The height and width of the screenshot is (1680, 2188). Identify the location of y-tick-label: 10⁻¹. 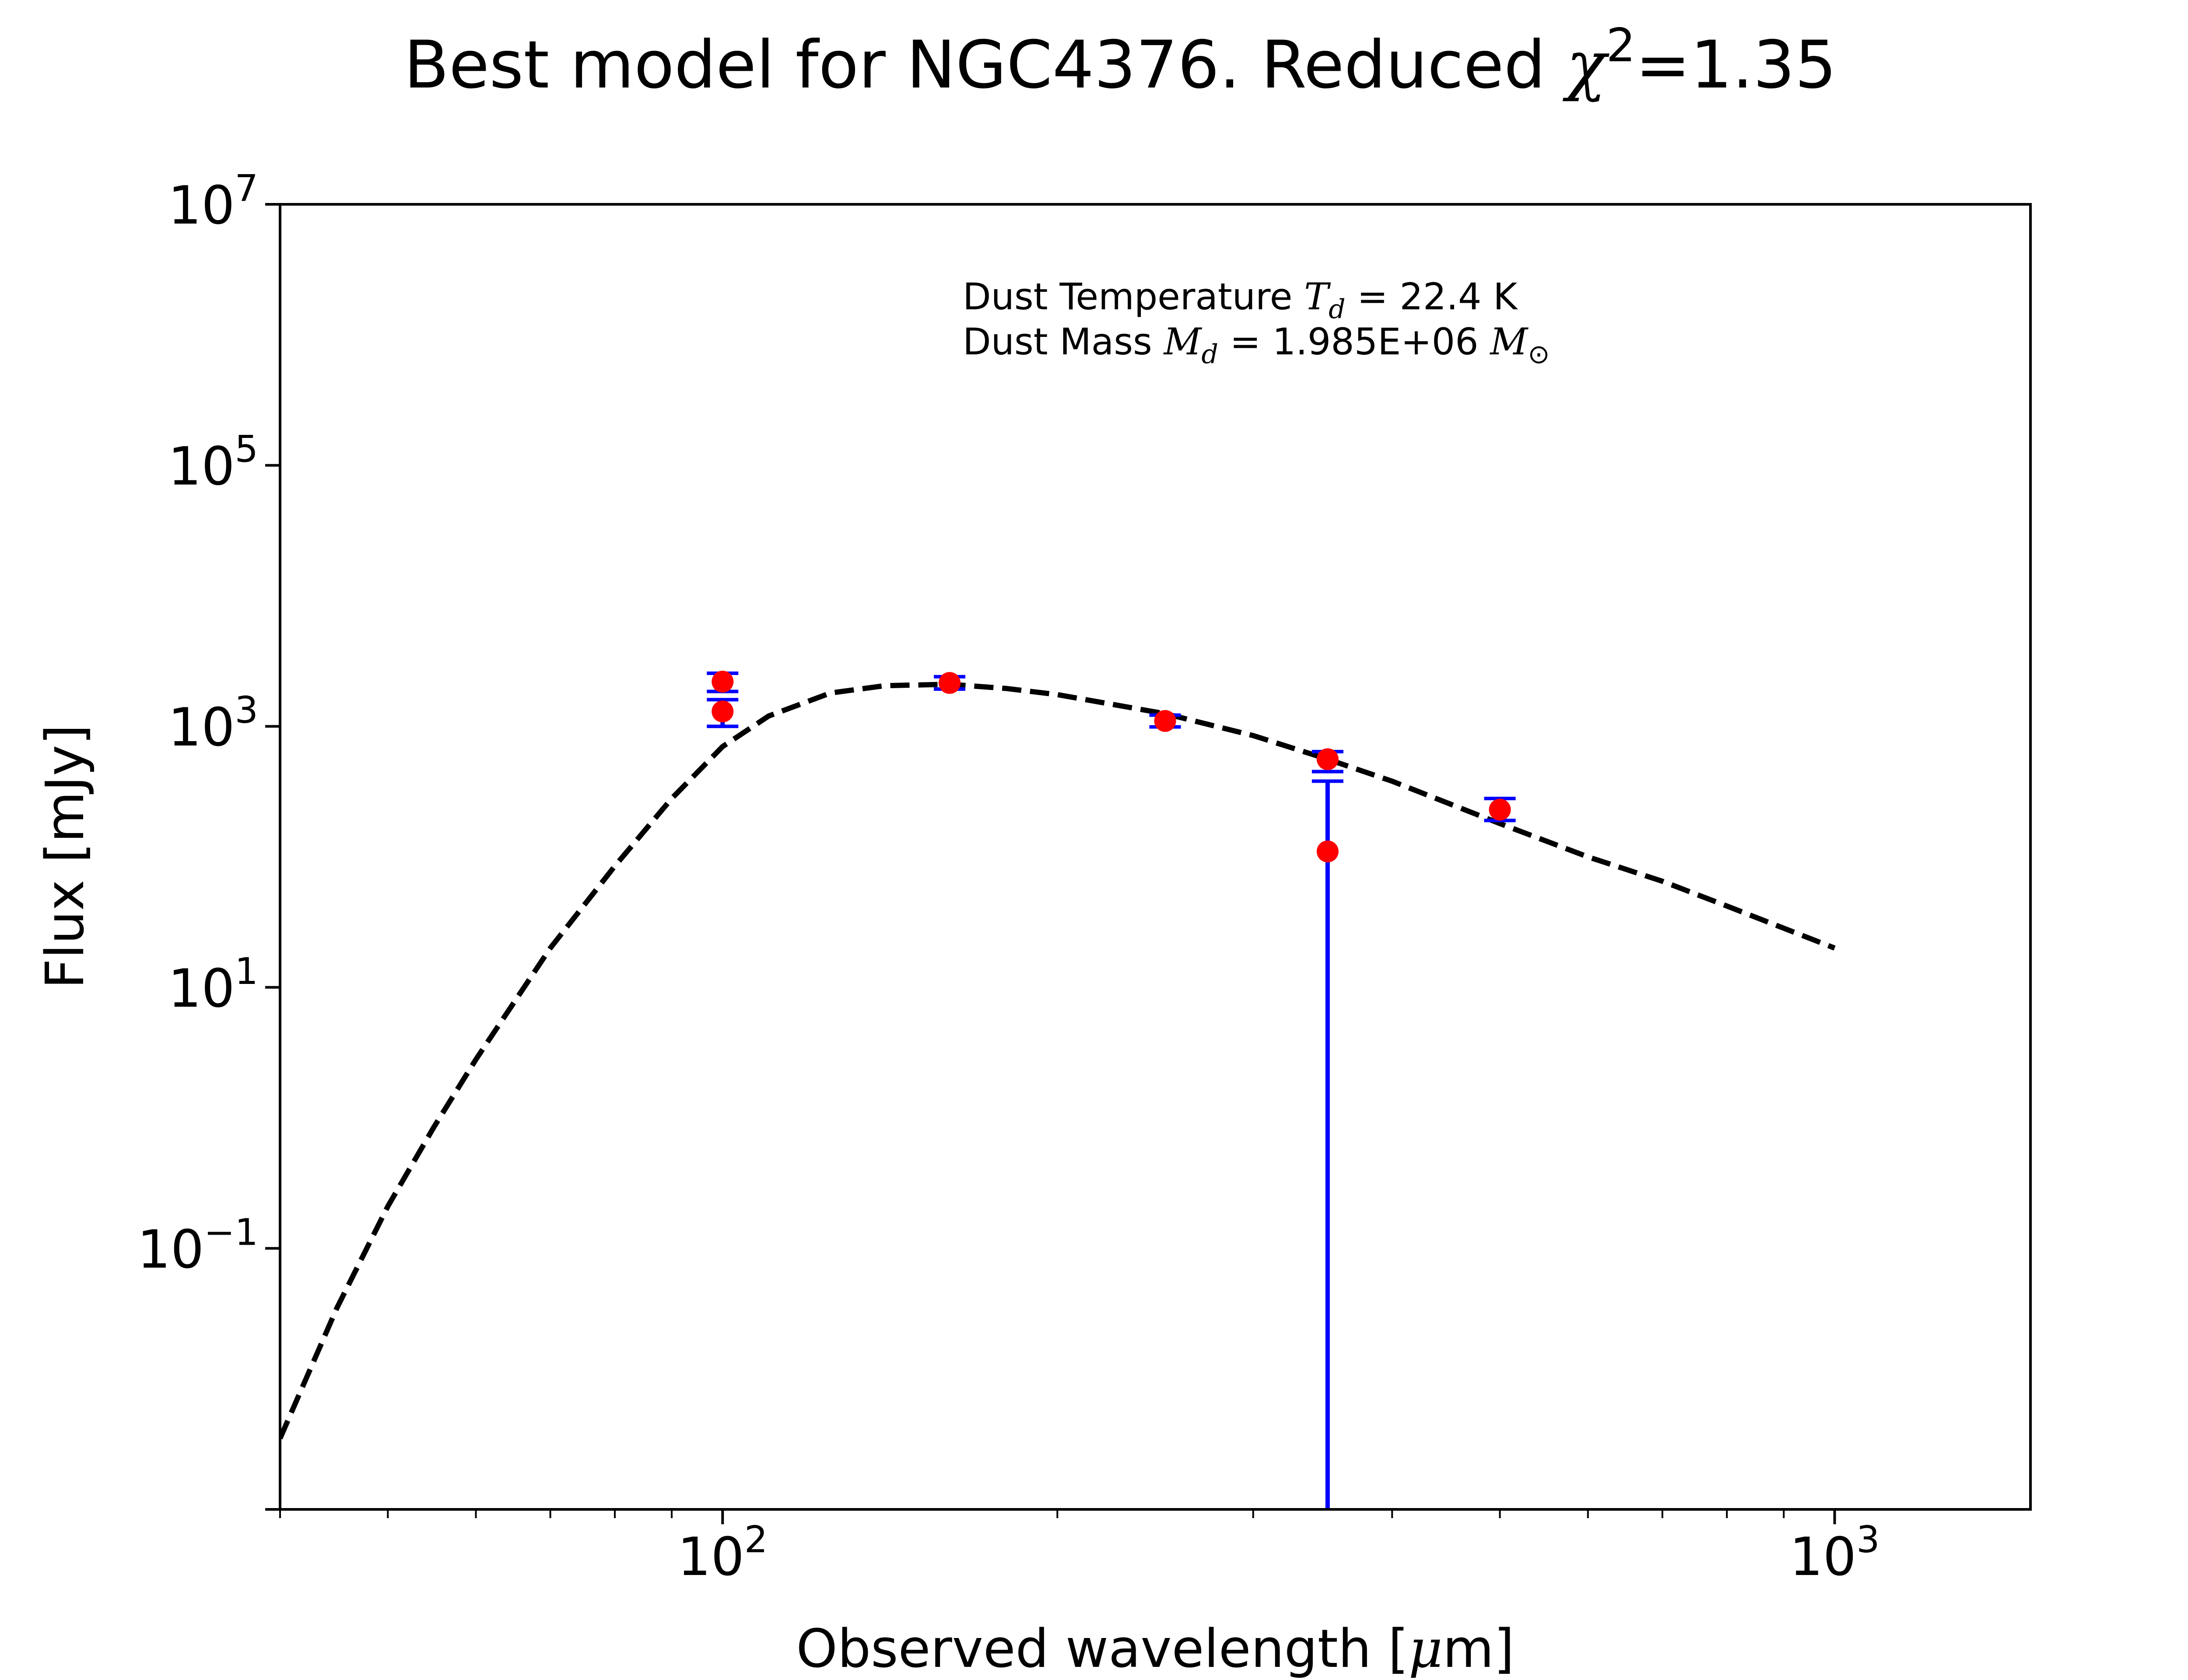
(197, 1245).